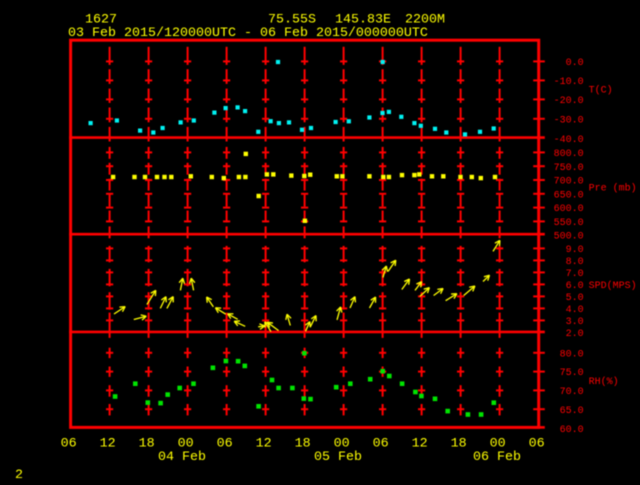 The height and width of the screenshot is (485, 640). What do you see at coordinates (569, 209) in the screenshot?
I see `svg-text: 600.0` at bounding box center [569, 209].